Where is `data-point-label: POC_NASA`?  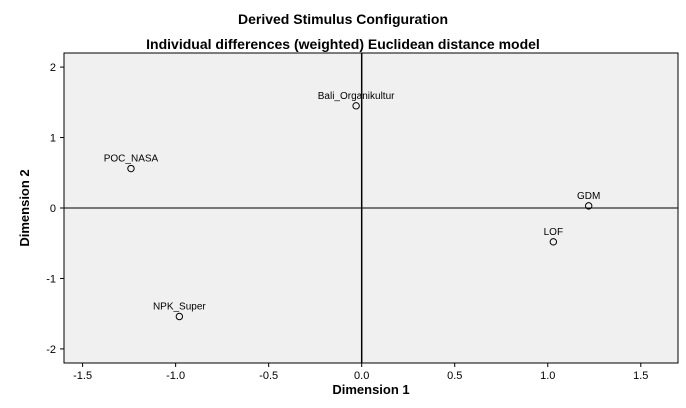
data-point-label: POC_NASA is located at coordinates (131, 159).